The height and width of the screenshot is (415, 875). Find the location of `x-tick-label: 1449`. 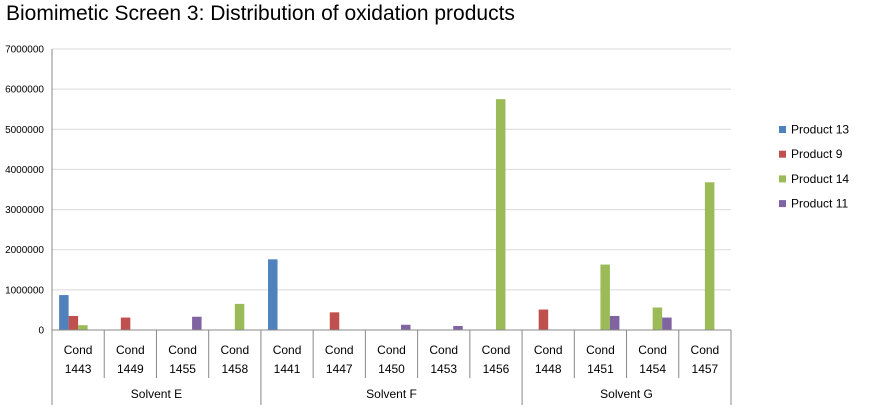

x-tick-label: 1449 is located at coordinates (130, 369).